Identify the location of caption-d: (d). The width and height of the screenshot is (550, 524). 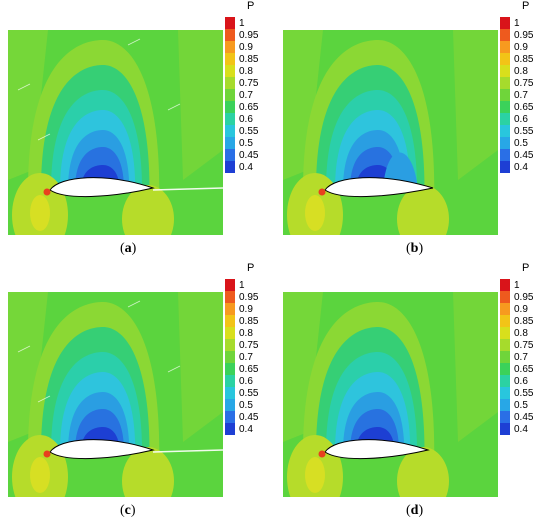
(414, 511).